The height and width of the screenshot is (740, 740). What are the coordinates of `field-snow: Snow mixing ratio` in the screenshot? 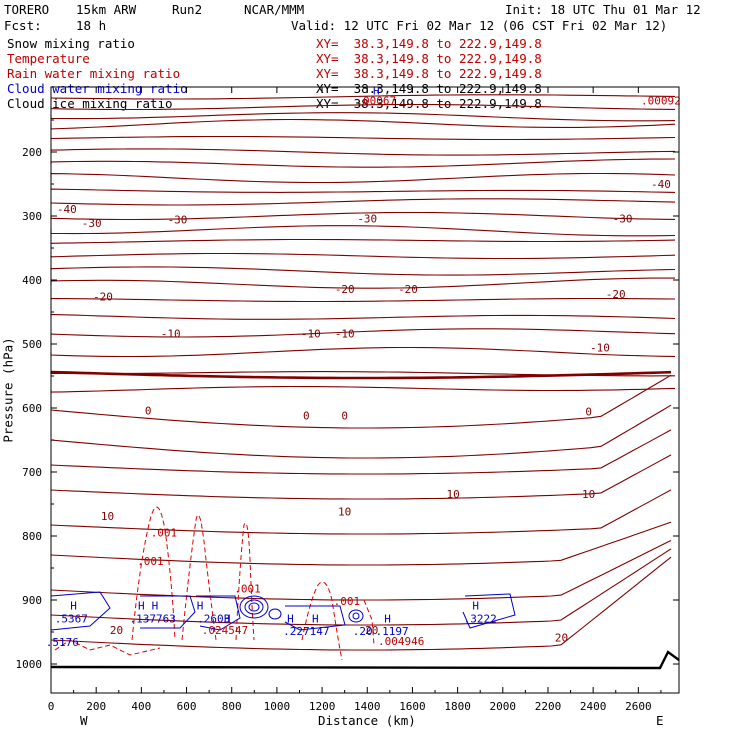 It's located at (71, 43).